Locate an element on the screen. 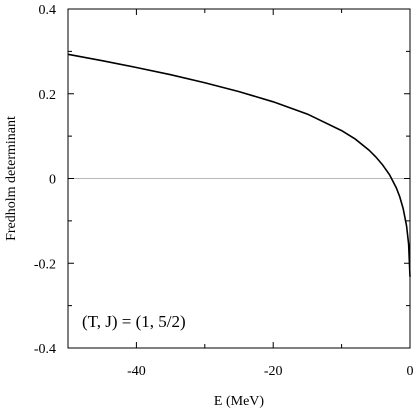  y-tick-label: -0.4 is located at coordinates (45, 349).